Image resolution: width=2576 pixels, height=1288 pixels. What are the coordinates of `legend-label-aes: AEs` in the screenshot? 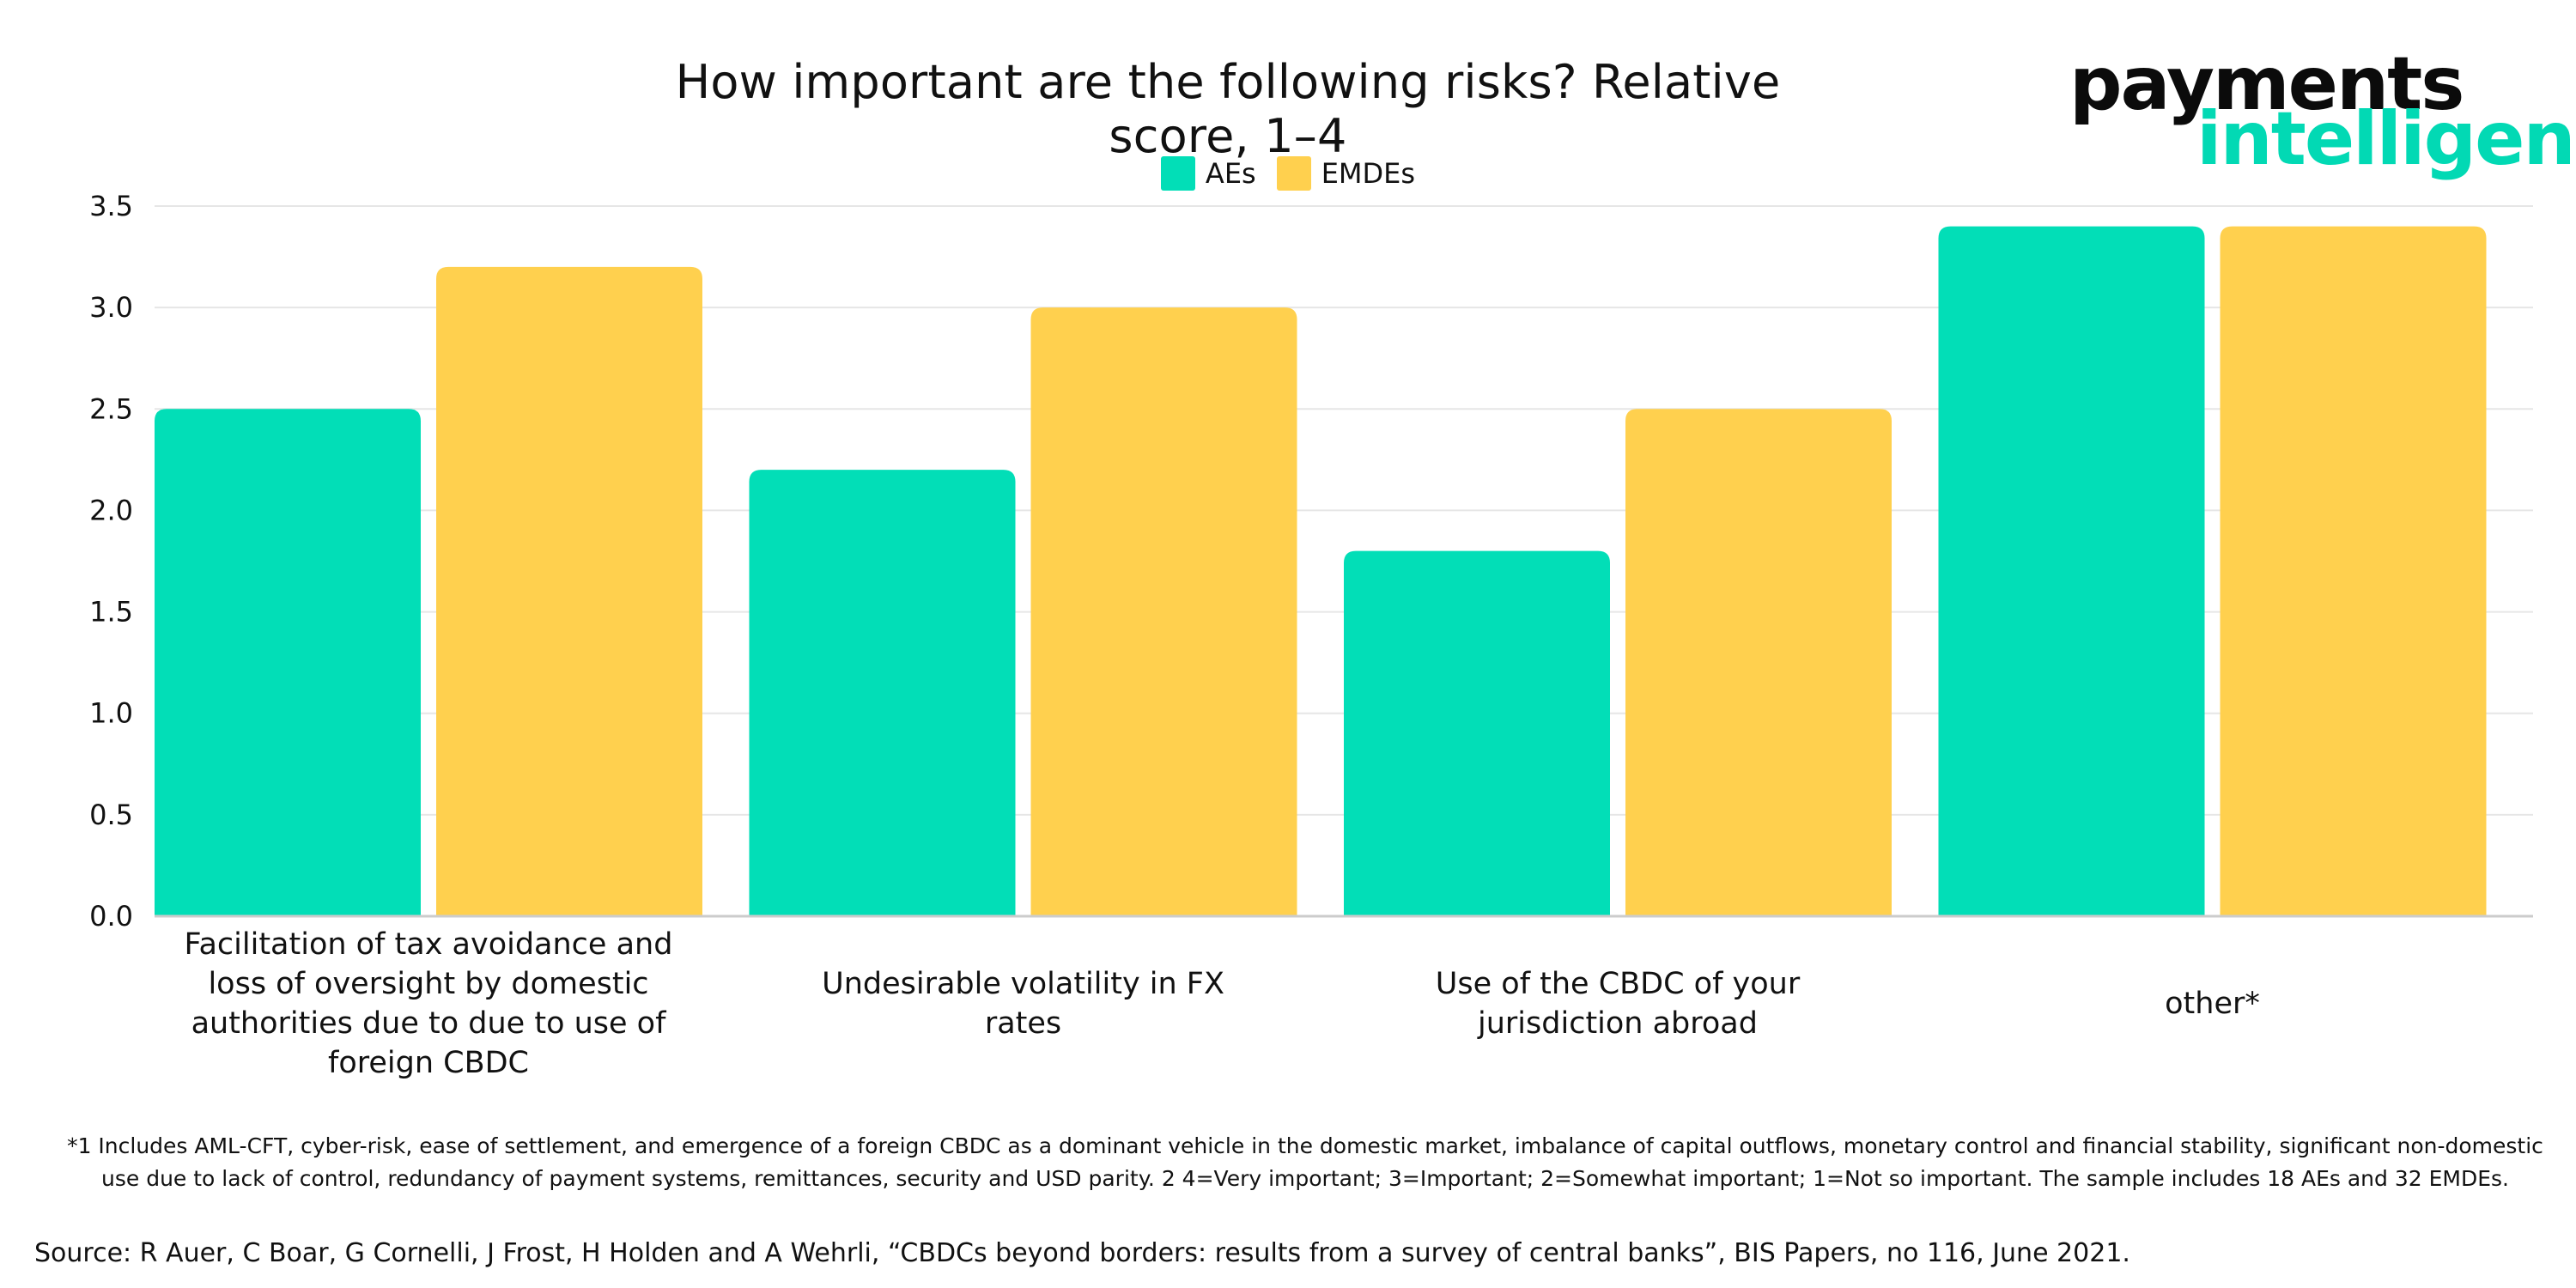 It's located at (1230, 174).